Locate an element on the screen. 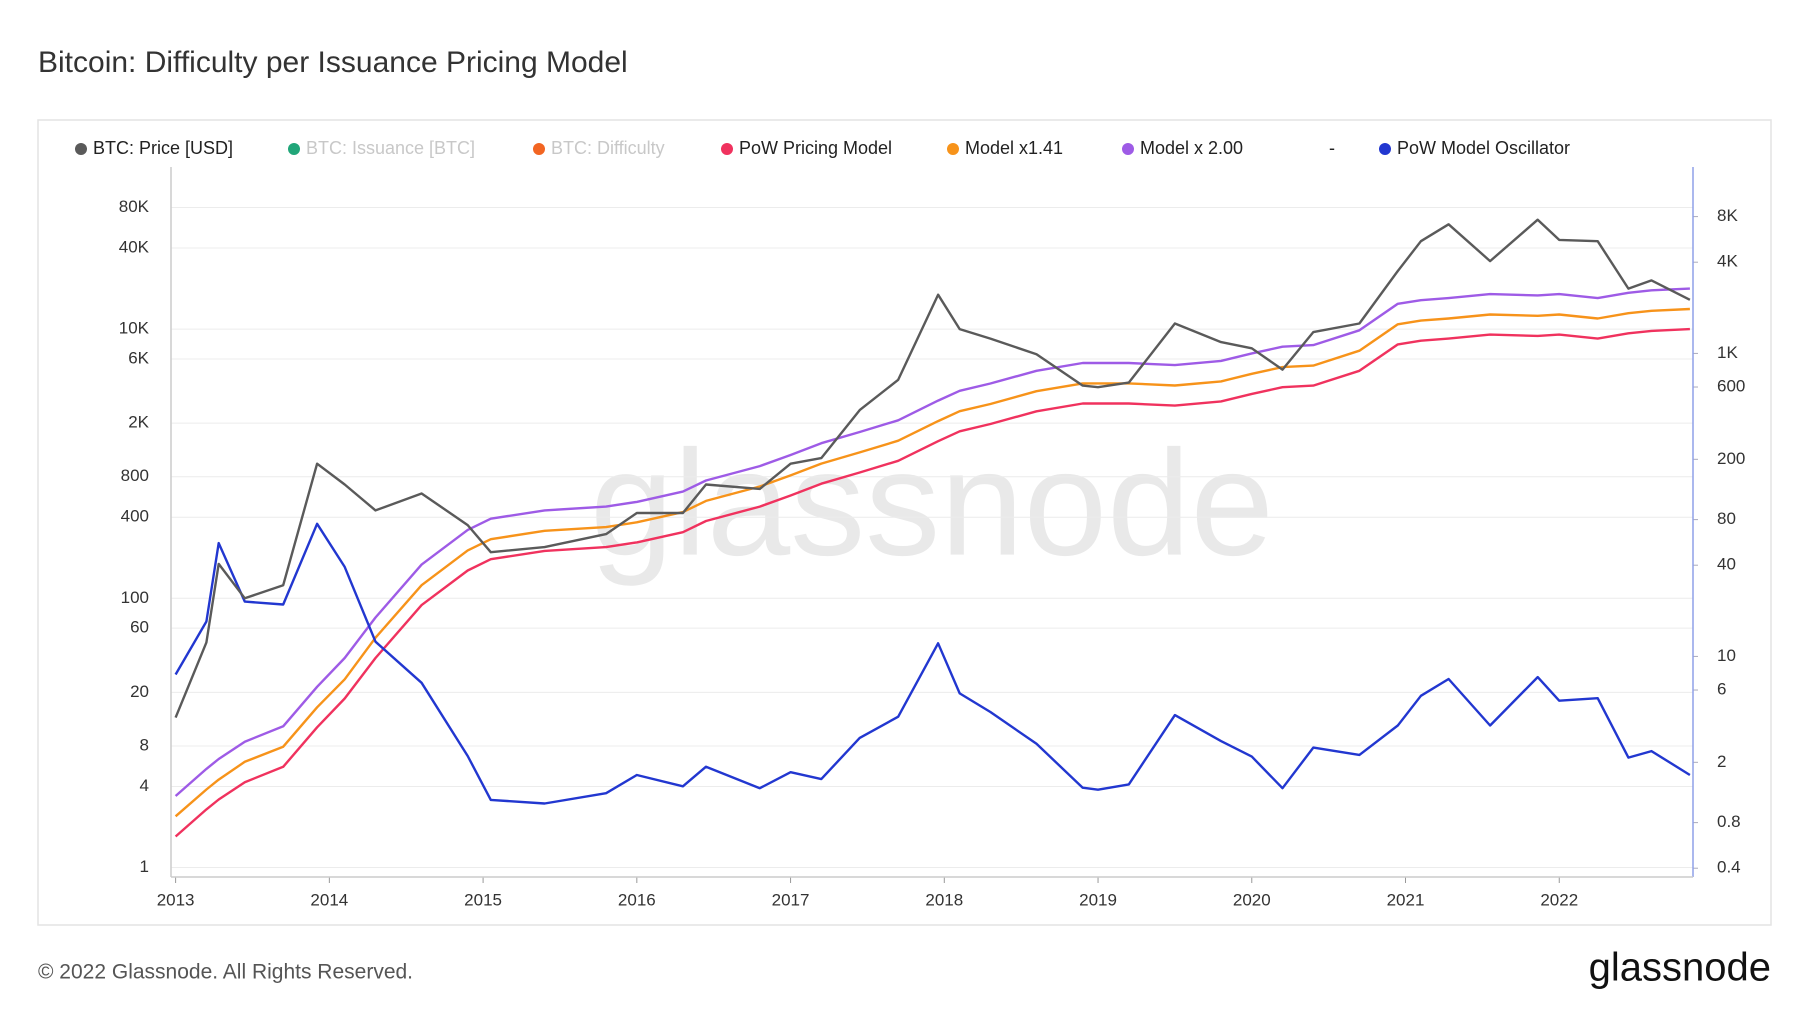  y-tick-label: 6K is located at coordinates (138, 357).